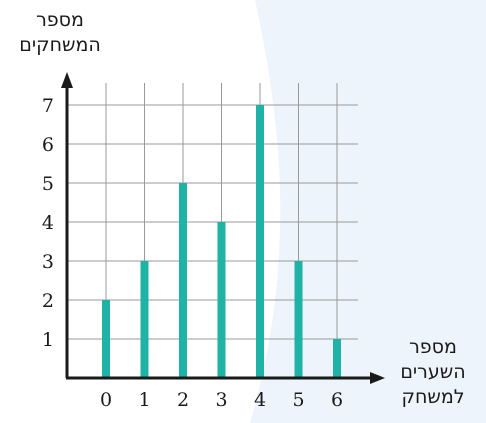 The image size is (486, 423). I want to click on y-tick-labels: 1 2 3 4 5 6 7, so click(48, 223).